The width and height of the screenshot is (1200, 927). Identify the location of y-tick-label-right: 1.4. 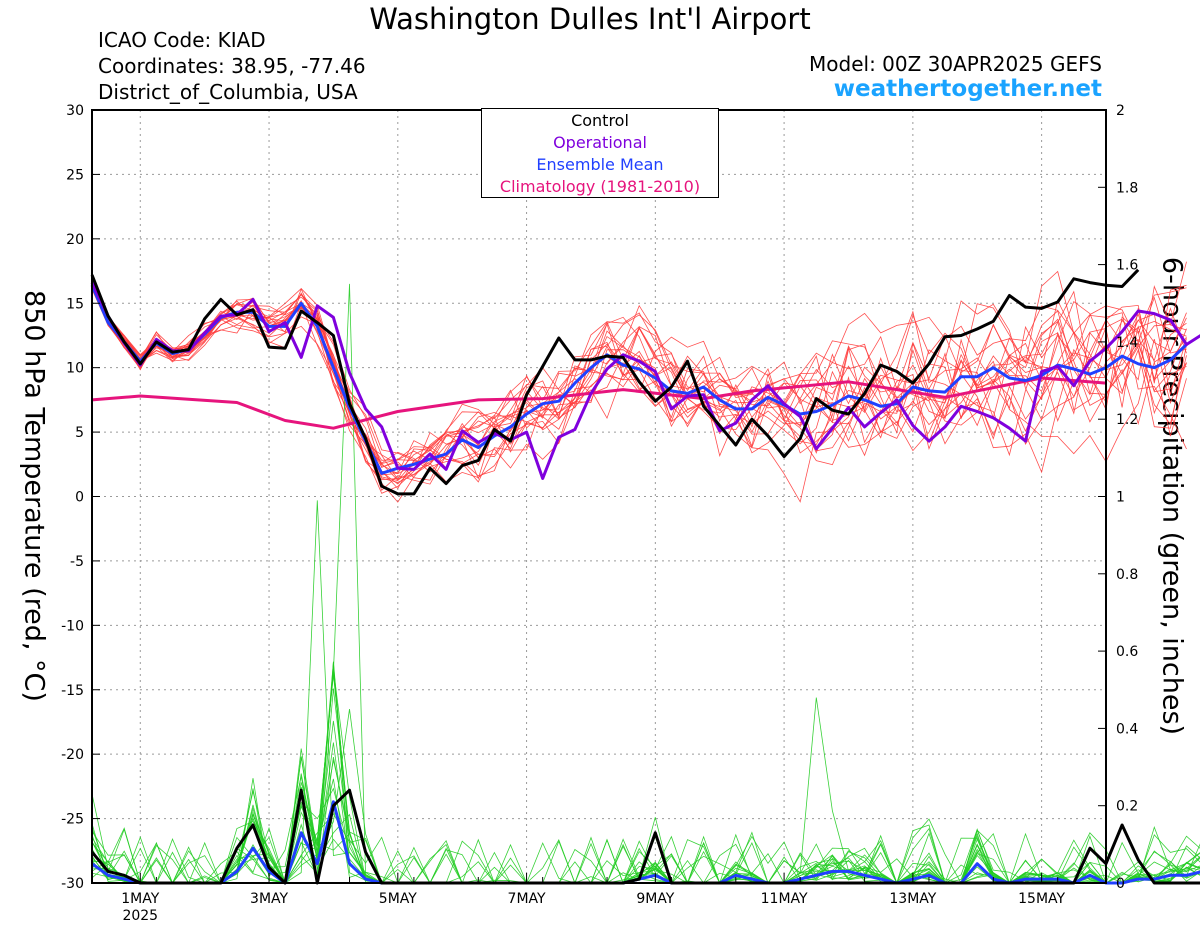
(1127, 343).